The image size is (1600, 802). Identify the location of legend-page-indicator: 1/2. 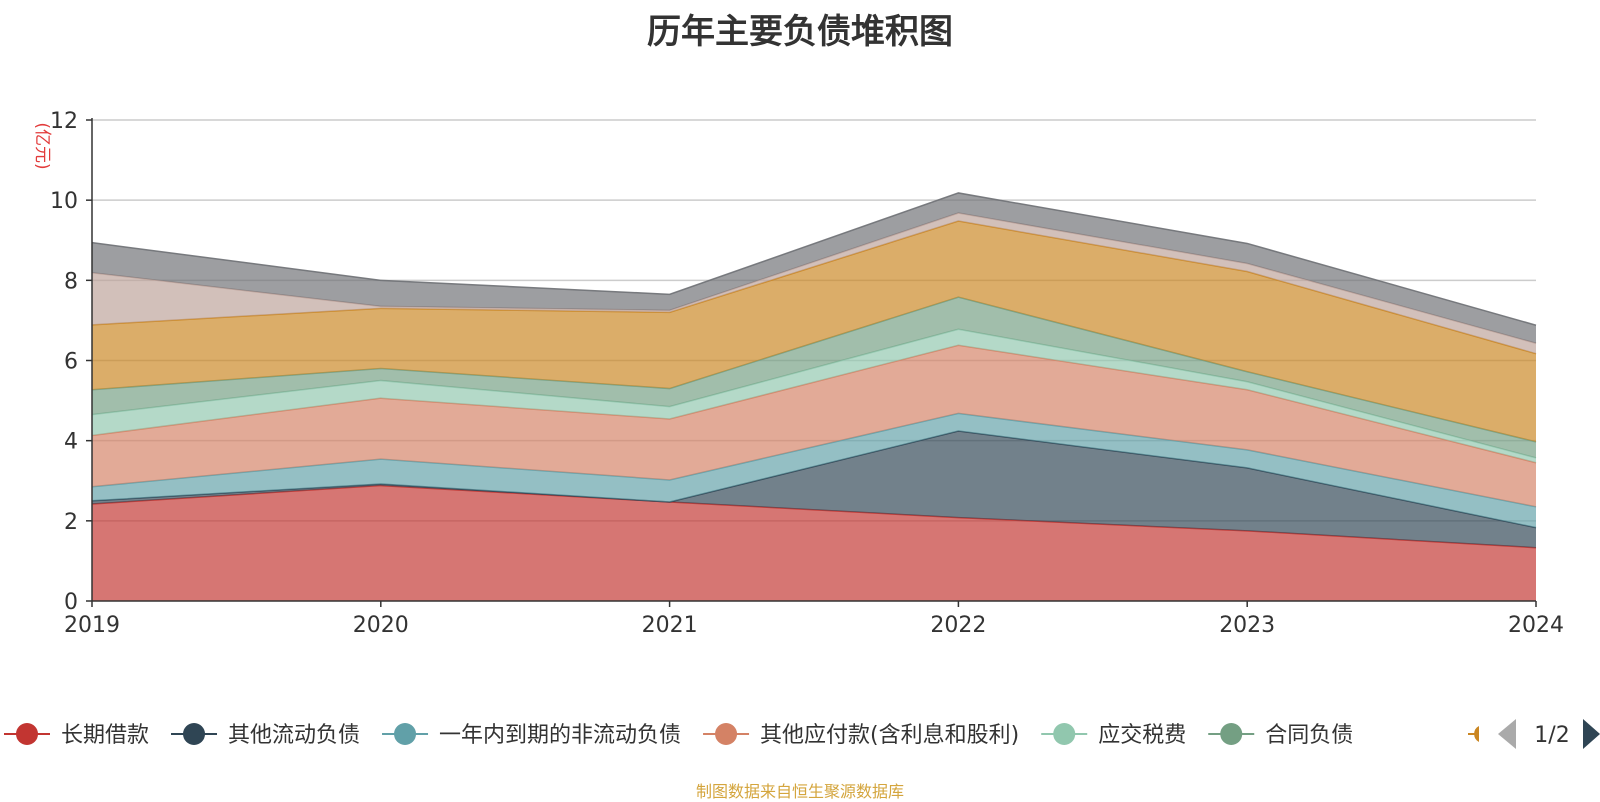
(1551, 735).